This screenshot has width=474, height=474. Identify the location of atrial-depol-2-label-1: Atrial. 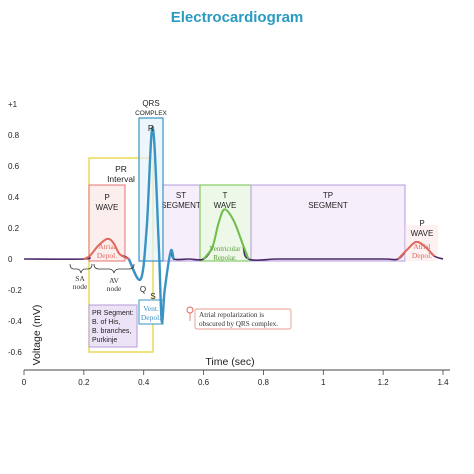
(422, 246).